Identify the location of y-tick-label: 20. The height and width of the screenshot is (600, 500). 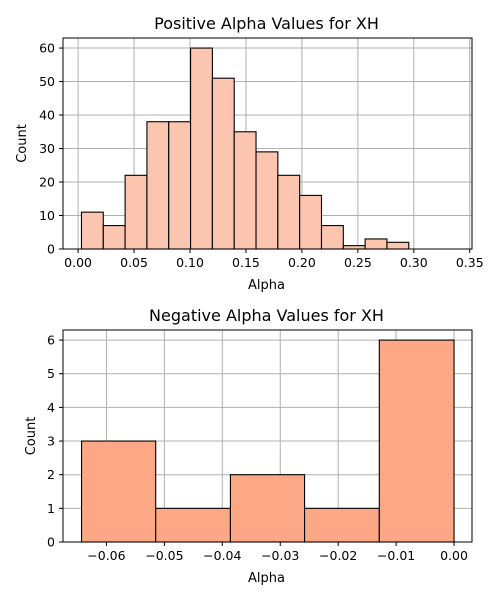
(47, 182).